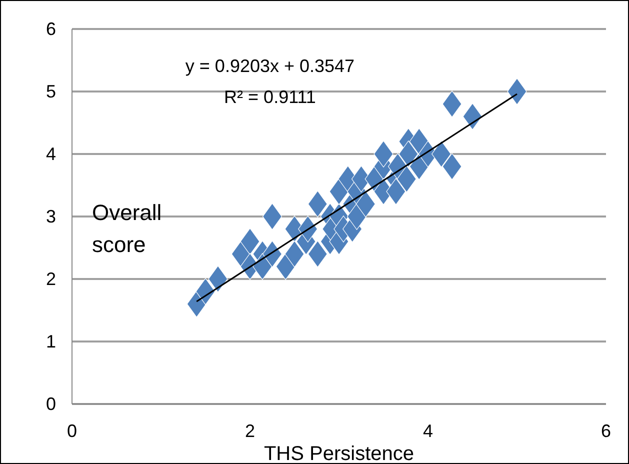 This screenshot has width=629, height=464. I want to click on y-tick-label: 3, so click(51, 216).